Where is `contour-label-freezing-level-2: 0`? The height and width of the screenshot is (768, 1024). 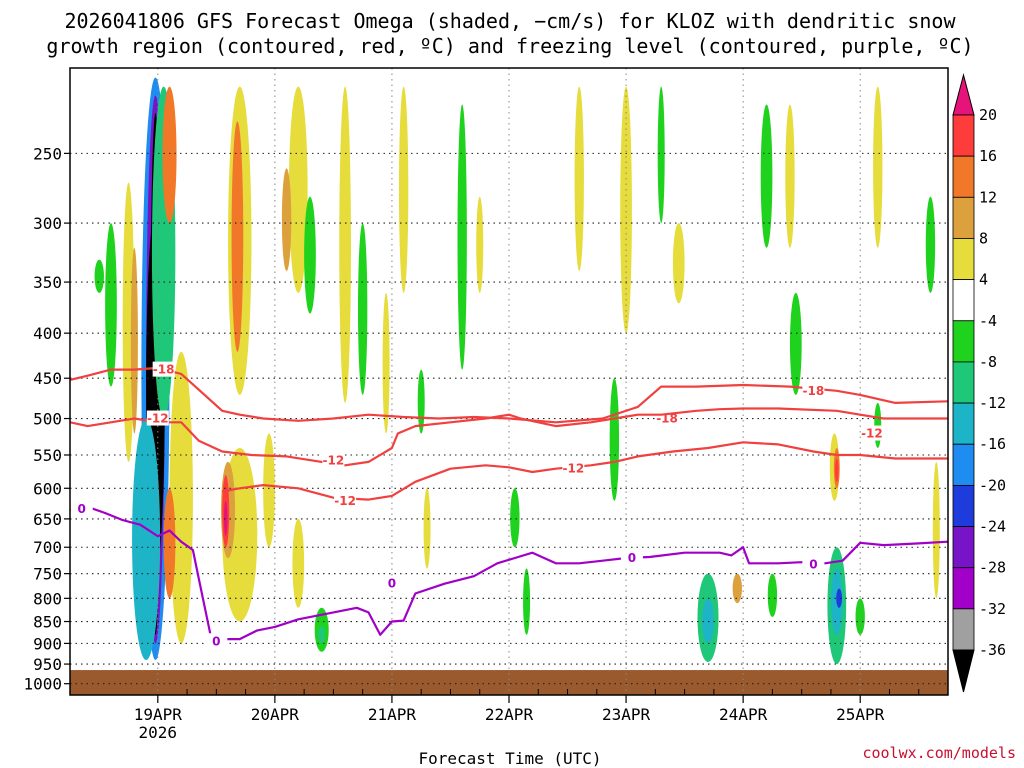 contour-label-freezing-level-2: 0 is located at coordinates (392, 584).